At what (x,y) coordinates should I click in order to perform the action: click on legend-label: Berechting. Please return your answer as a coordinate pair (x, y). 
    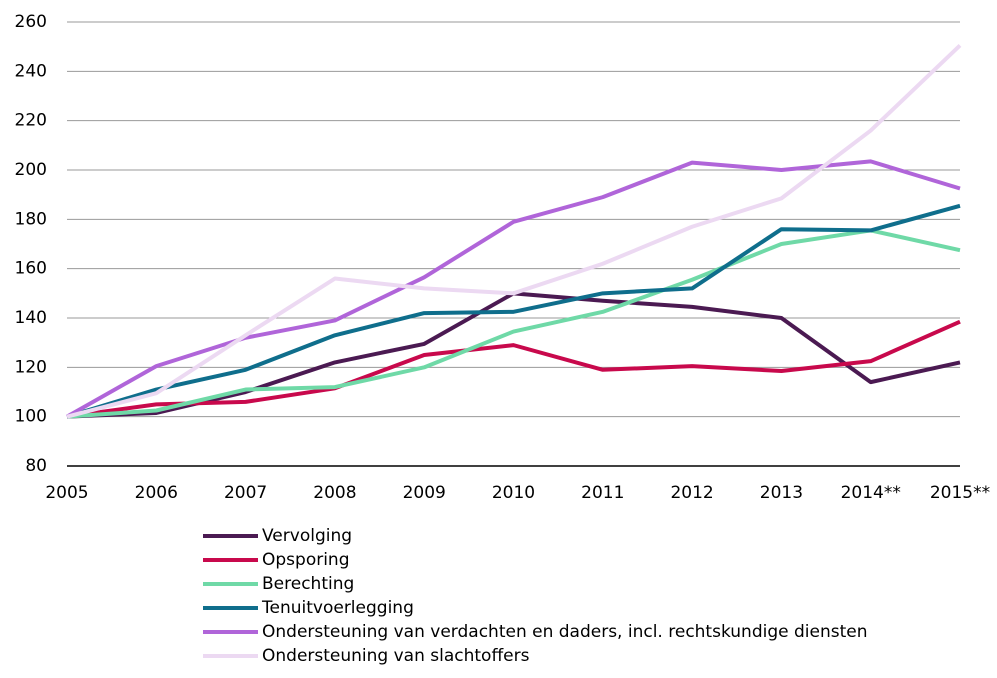
    Looking at the image, I should click on (308, 584).